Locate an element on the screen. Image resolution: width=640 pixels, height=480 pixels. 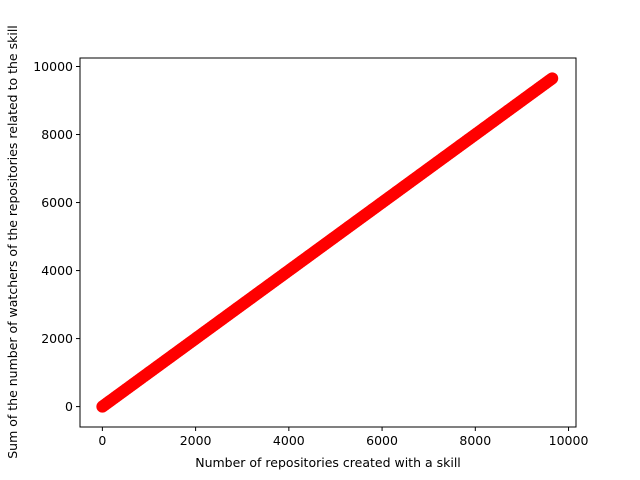
x-tick-label: 10000 is located at coordinates (569, 440).